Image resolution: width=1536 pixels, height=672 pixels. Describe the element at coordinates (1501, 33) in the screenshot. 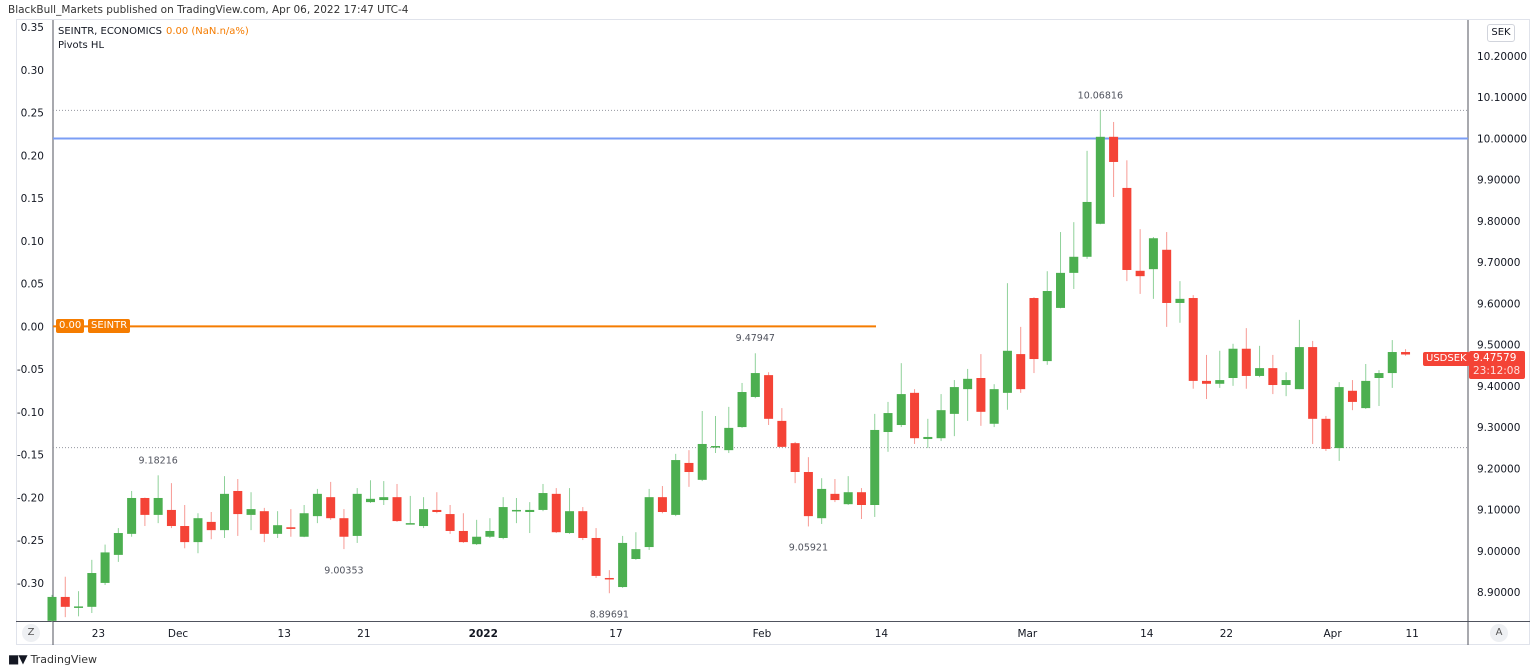

I see `currency-button: SEK` at that location.